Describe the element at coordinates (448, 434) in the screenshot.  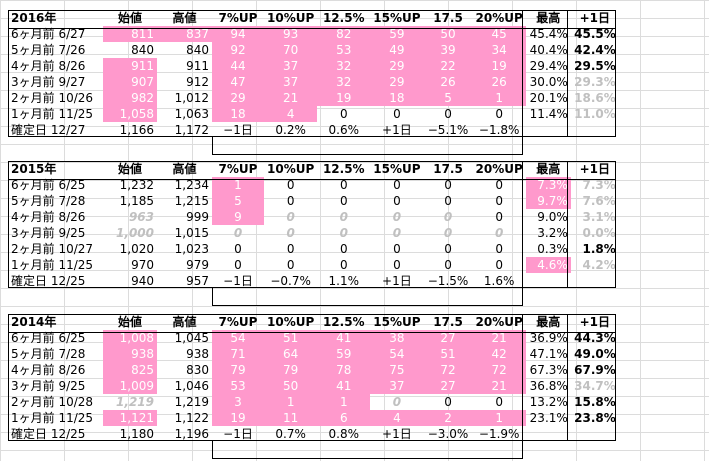
I see `confirm-value: −3.0%` at that location.